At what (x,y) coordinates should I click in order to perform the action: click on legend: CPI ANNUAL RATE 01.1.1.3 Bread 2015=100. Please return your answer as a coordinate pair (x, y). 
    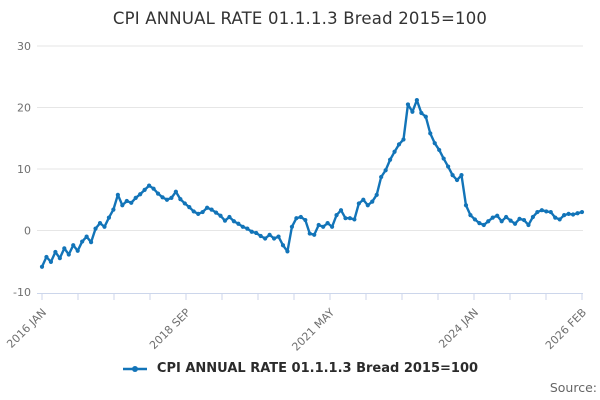
    Looking at the image, I should click on (300, 368).